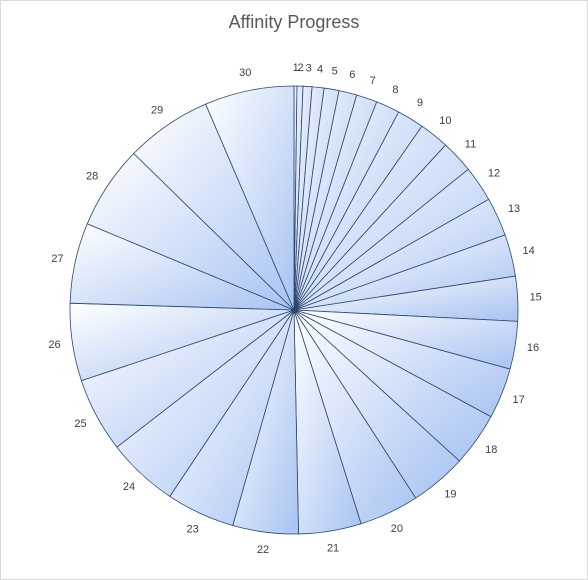 The width and height of the screenshot is (588, 580). I want to click on slice-label: 22, so click(263, 550).